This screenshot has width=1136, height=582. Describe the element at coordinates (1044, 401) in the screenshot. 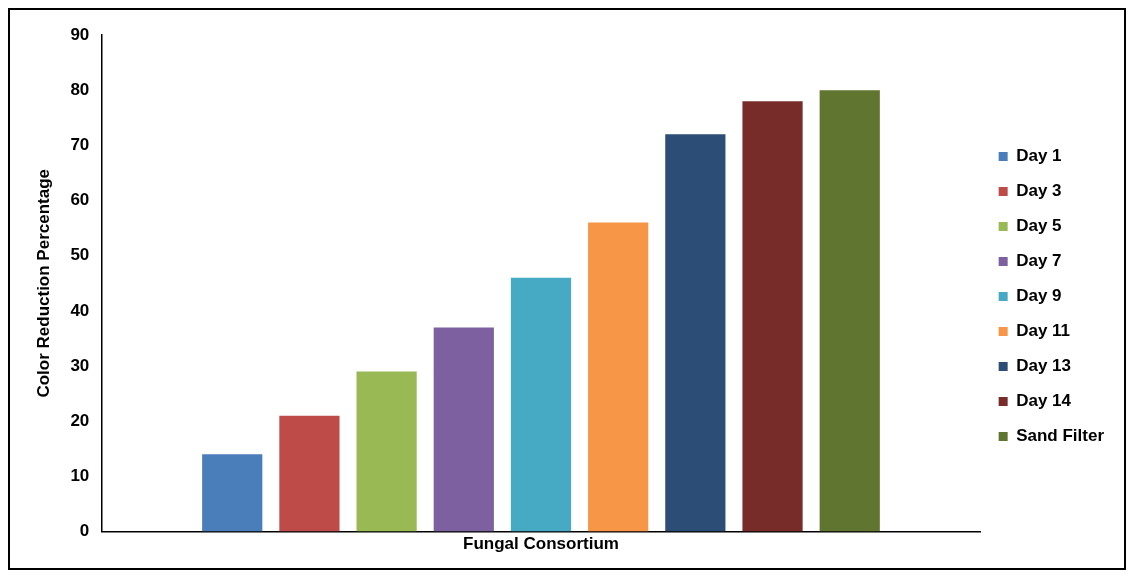

I see `legend-label: Day 14` at that location.